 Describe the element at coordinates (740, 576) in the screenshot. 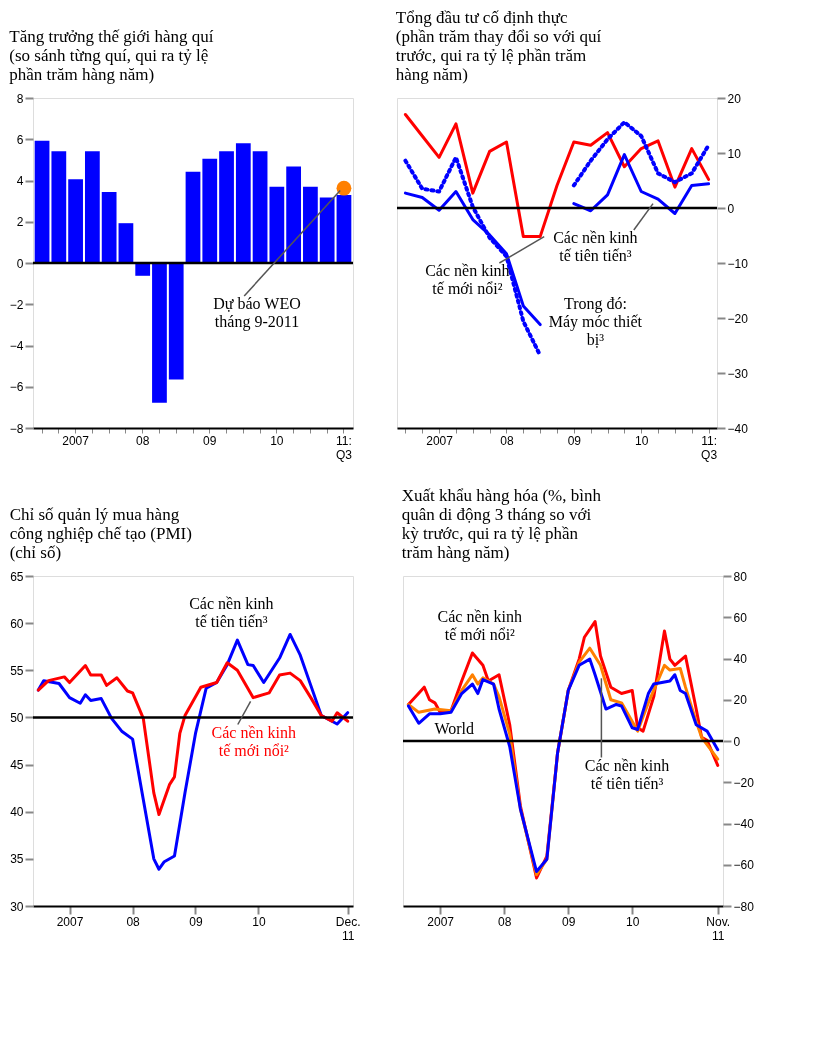

I see `y2-tick-label: 80` at that location.